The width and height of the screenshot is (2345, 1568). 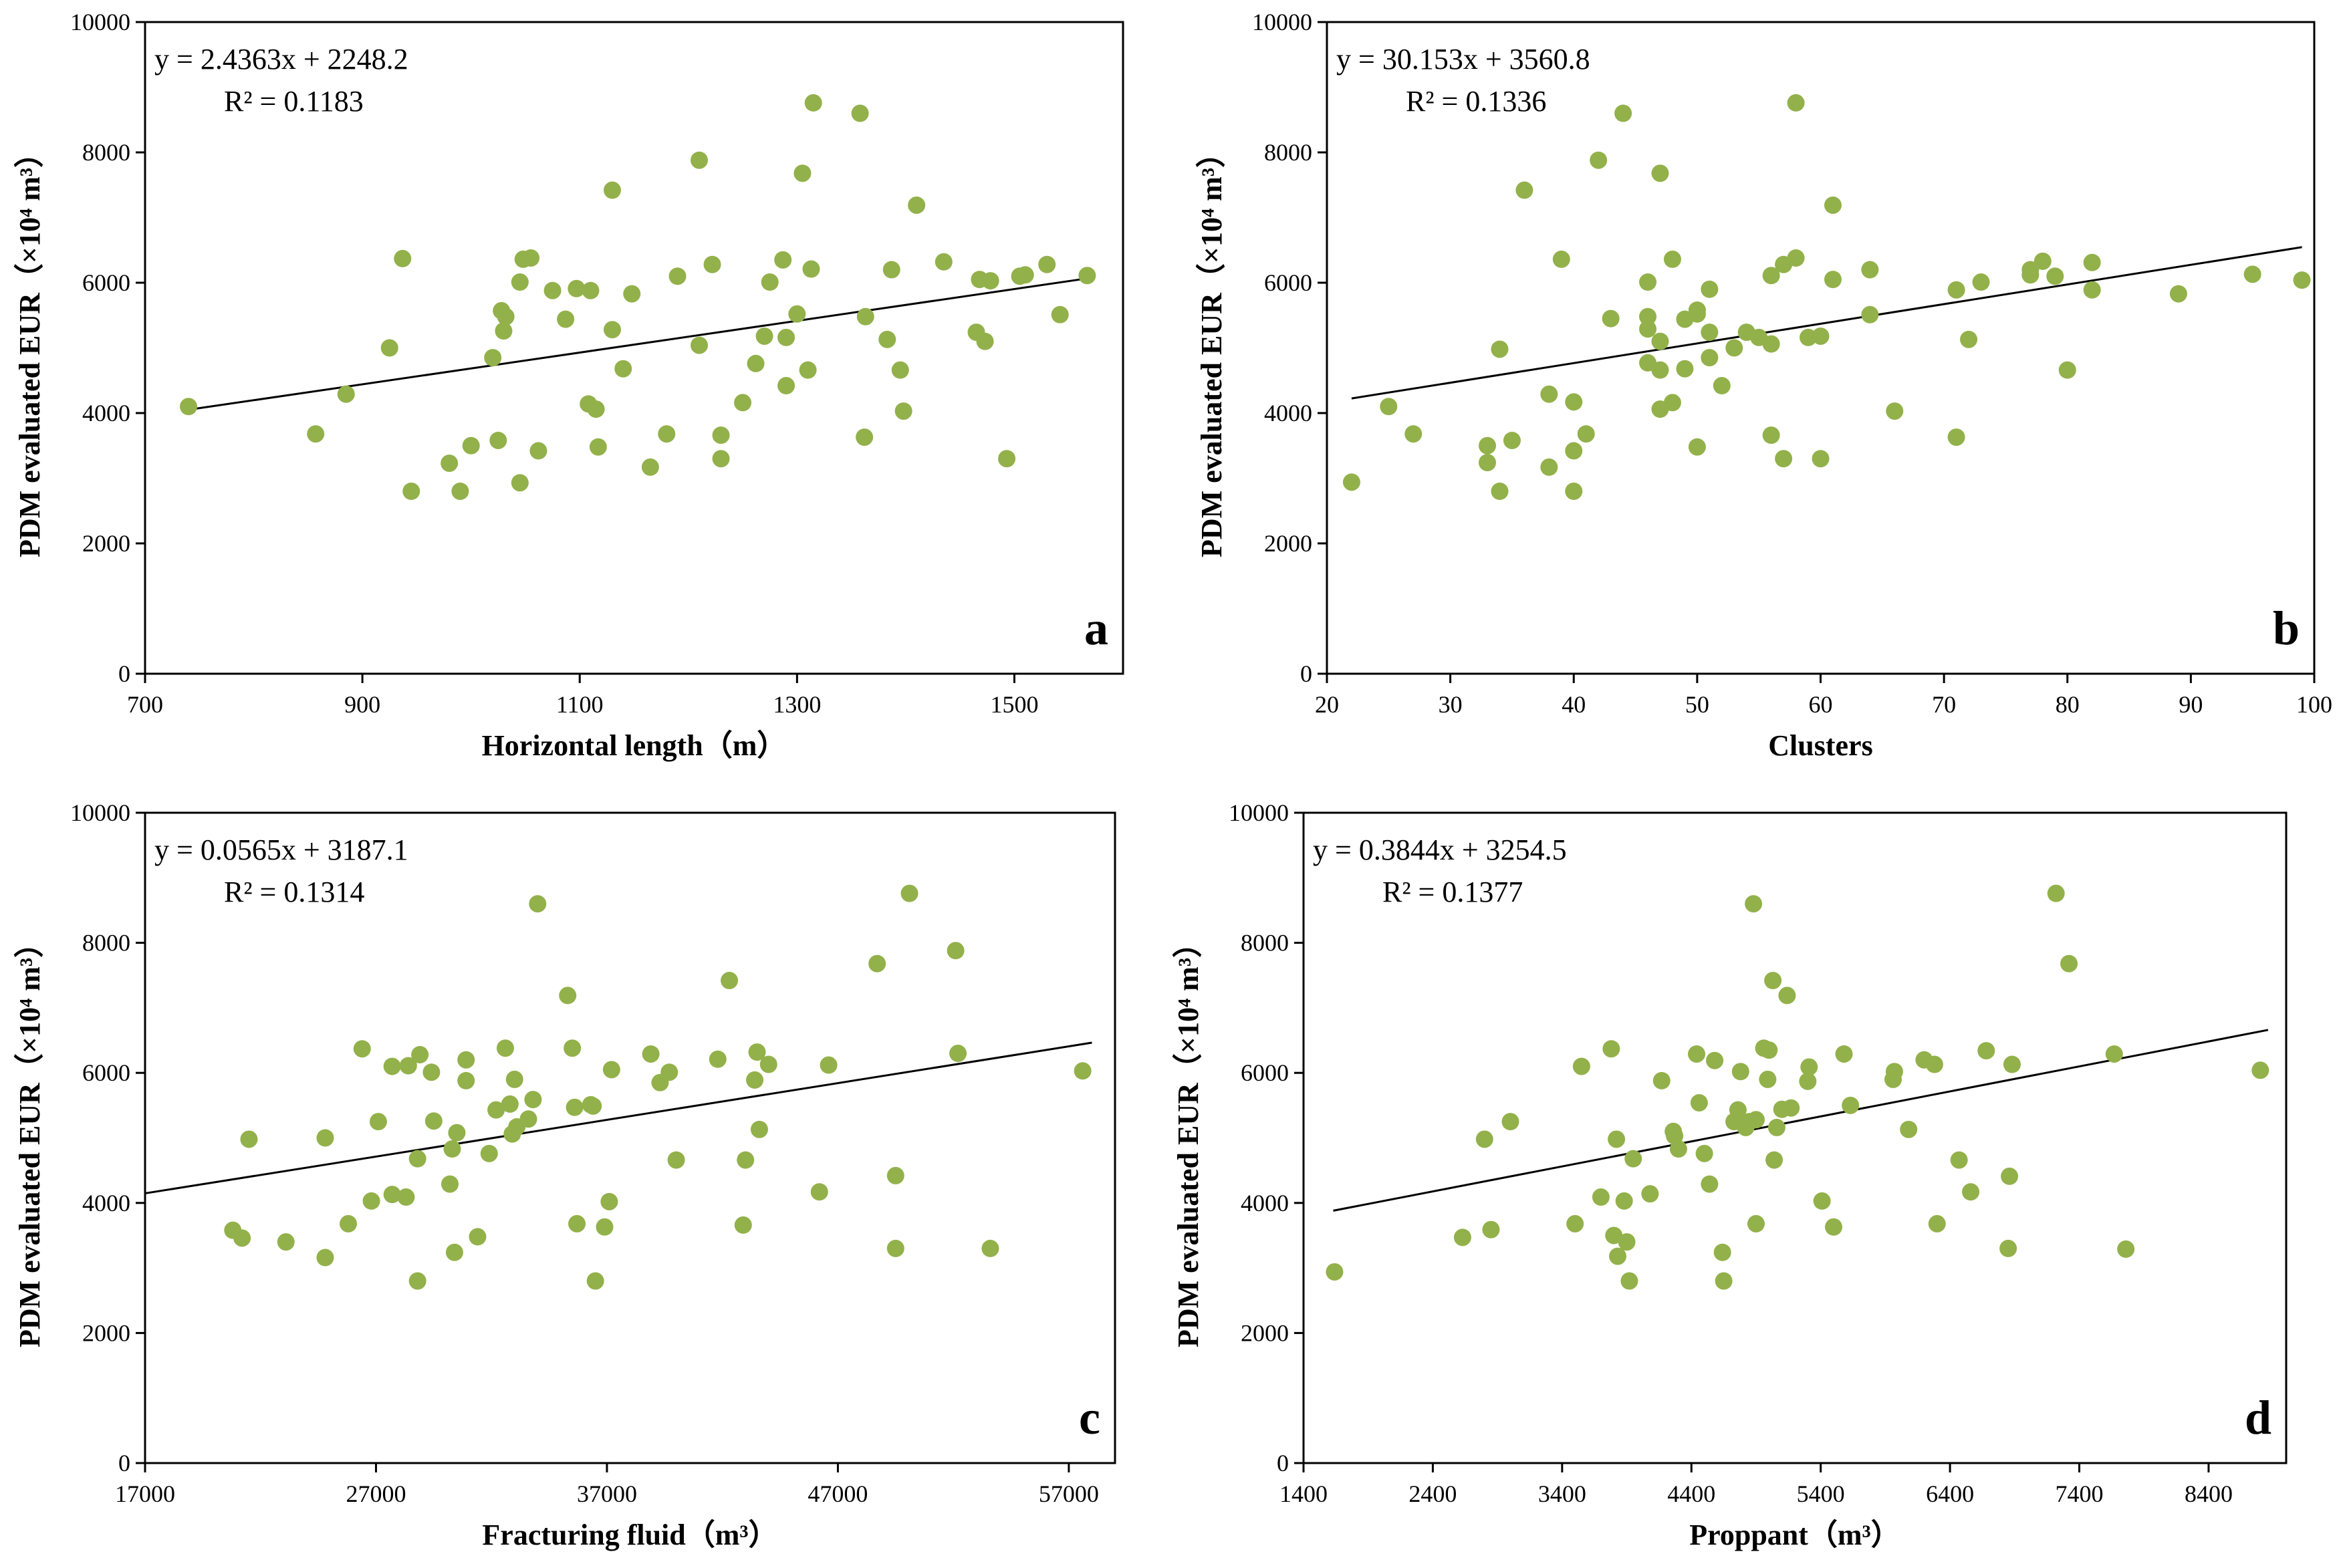 What do you see at coordinates (1795, 1535) in the screenshot?
I see `x-axis-title: Proppant（m³）` at bounding box center [1795, 1535].